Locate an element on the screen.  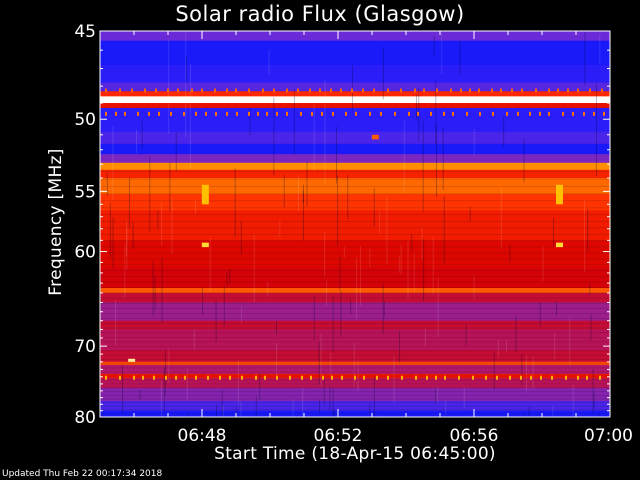
x-tick-label: 06:52 is located at coordinates (338, 436).